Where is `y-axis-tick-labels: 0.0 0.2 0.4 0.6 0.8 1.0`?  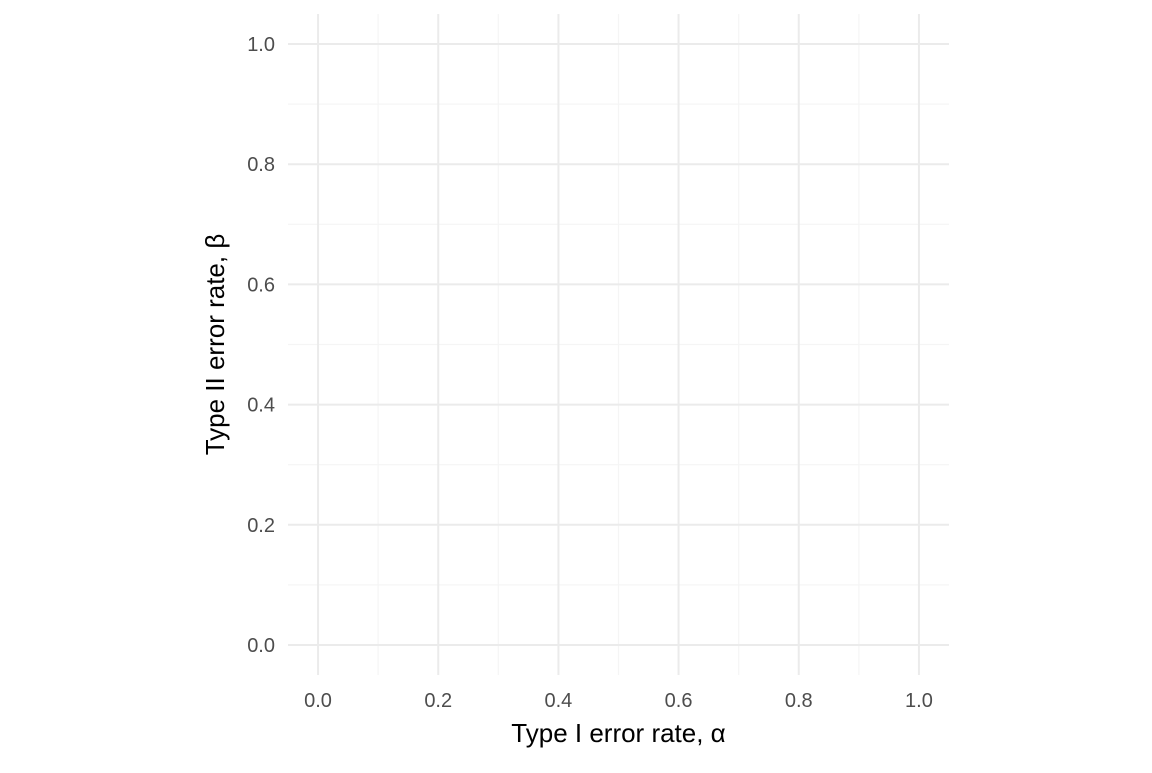 y-axis-tick-labels: 0.0 0.2 0.4 0.6 0.8 1.0 is located at coordinates (261, 345).